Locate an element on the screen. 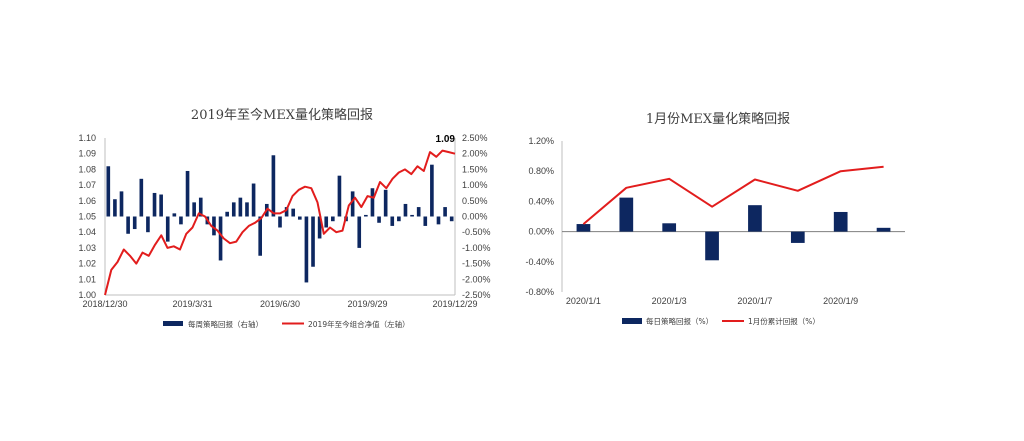 This screenshot has height=441, width=1024. legend-label-nav: 2019年至今组合净值（左轴） is located at coordinates (359, 324).